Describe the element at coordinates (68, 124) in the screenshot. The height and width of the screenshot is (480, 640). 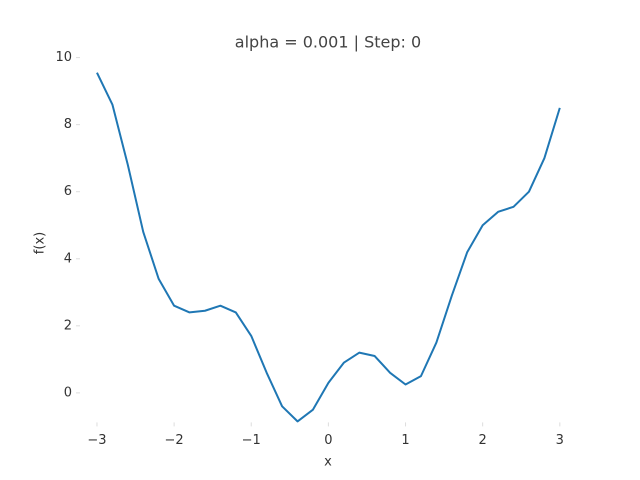
I see `y-tick-label: 8` at that location.